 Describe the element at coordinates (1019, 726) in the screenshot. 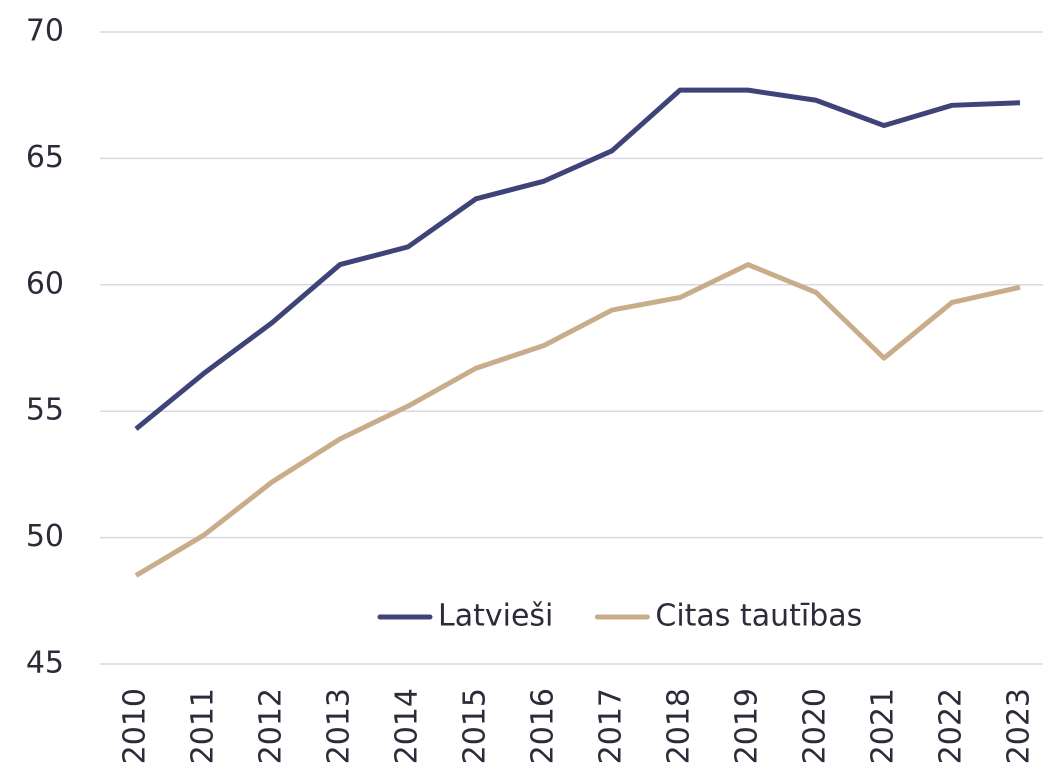

I see `x-tick-label: 2023` at that location.